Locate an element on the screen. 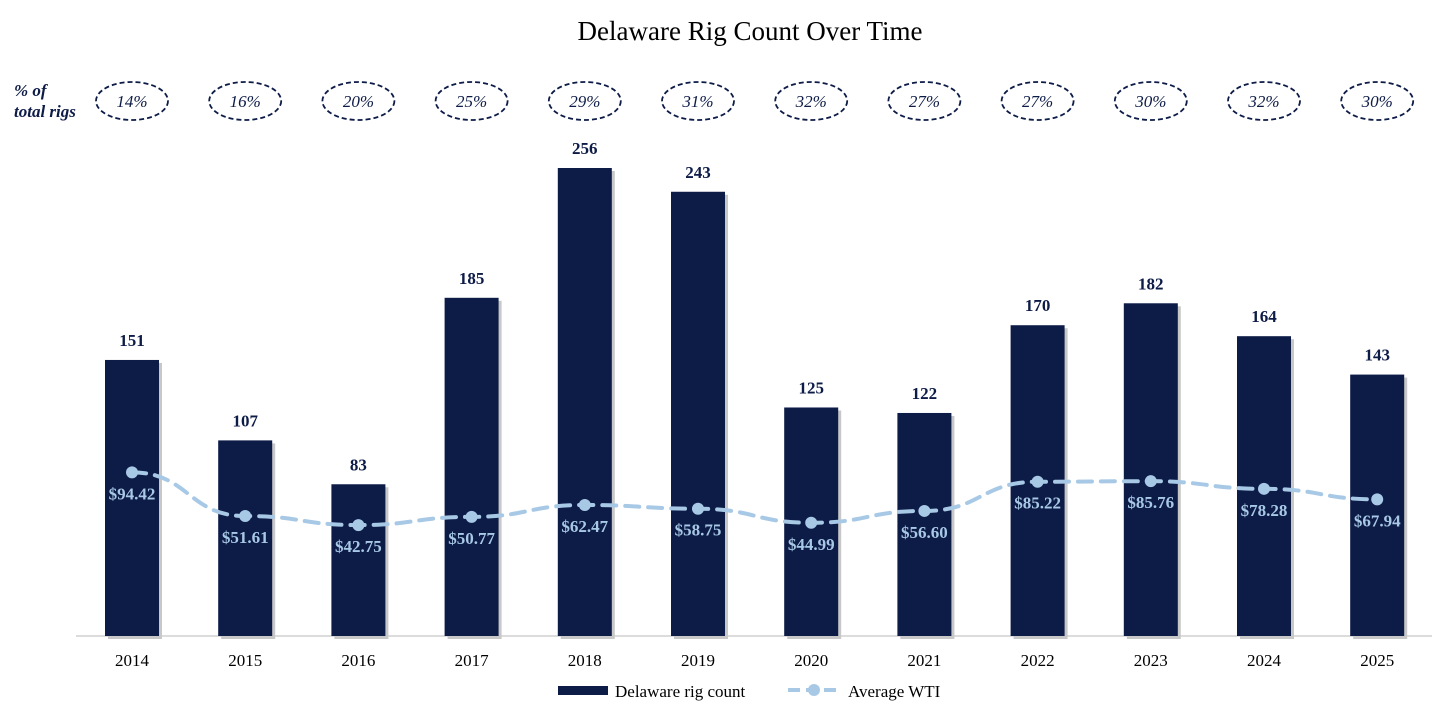 The width and height of the screenshot is (1446, 721). x-tick-label: 2016 is located at coordinates (358, 660).